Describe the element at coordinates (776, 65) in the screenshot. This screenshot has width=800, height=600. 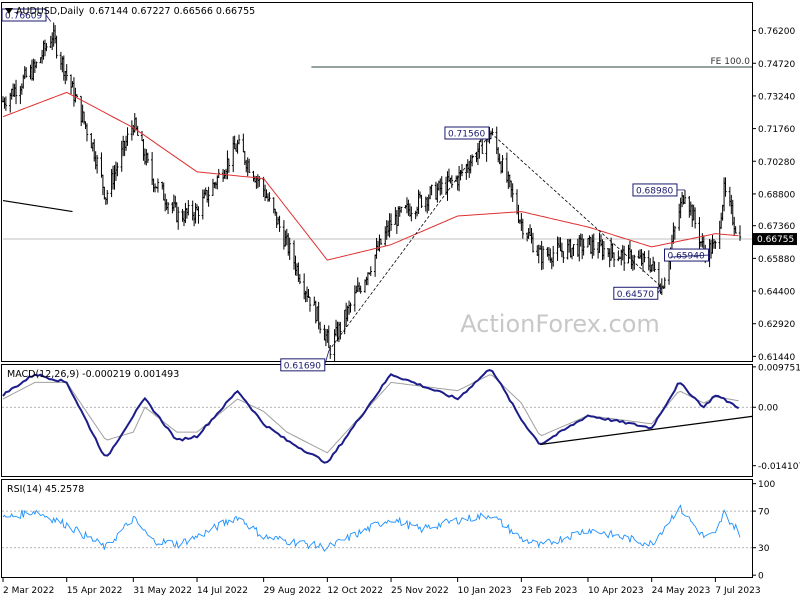
I see `price-tick-label: 0.74720` at that location.